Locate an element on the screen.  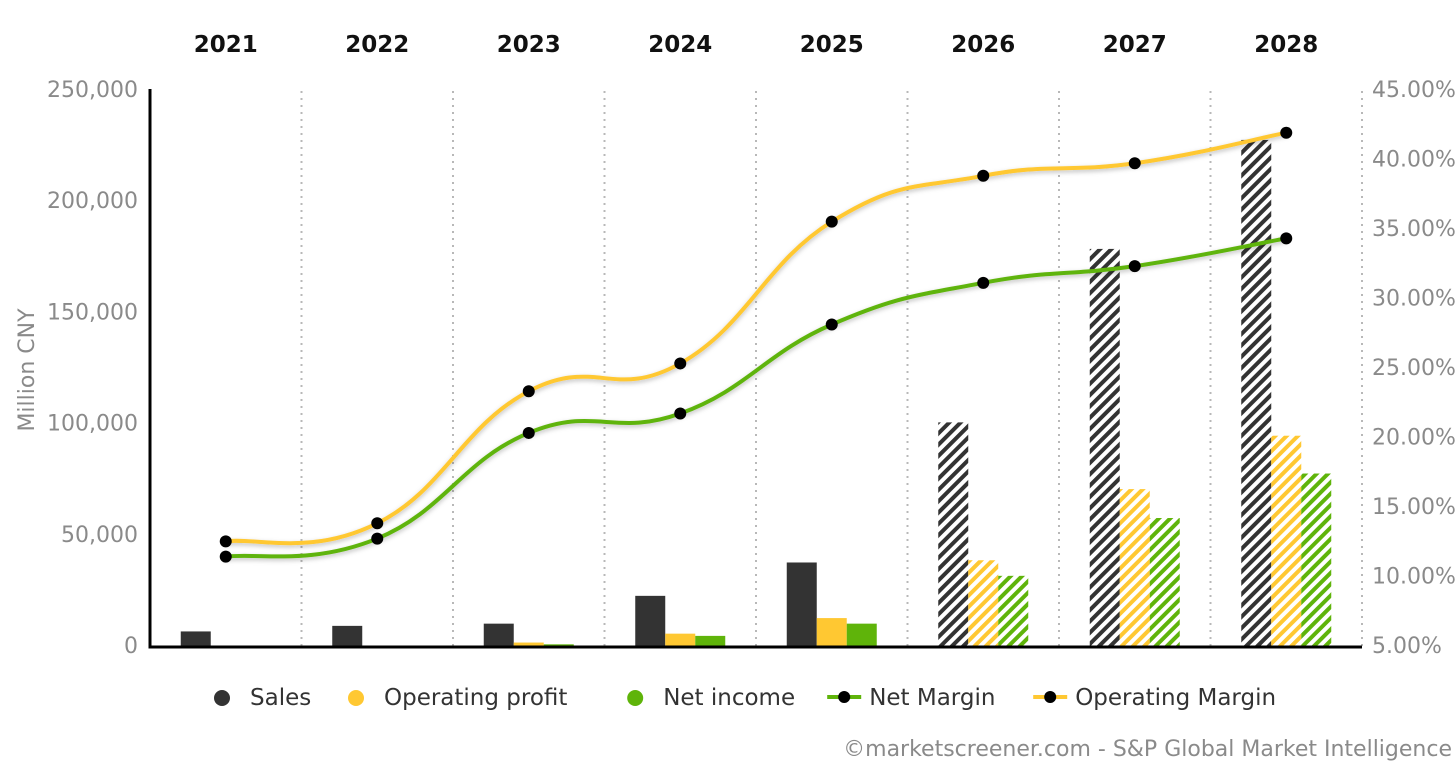
bar-sales-2023 is located at coordinates (498, 635).